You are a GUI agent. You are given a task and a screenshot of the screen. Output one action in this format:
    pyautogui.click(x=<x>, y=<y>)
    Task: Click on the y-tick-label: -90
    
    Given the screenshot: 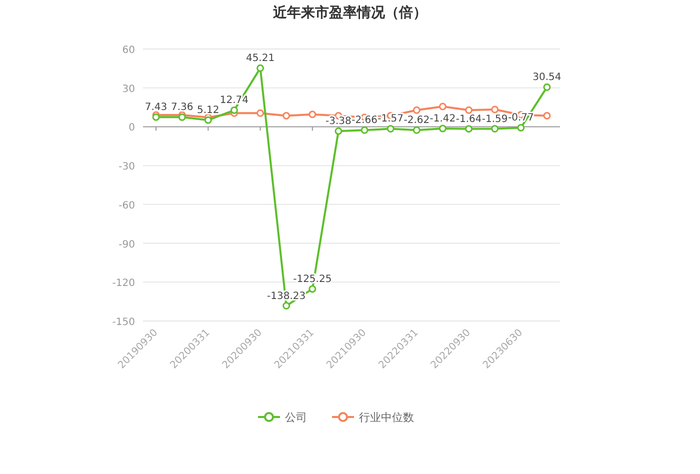 What is the action you would take?
    pyautogui.click(x=126, y=244)
    